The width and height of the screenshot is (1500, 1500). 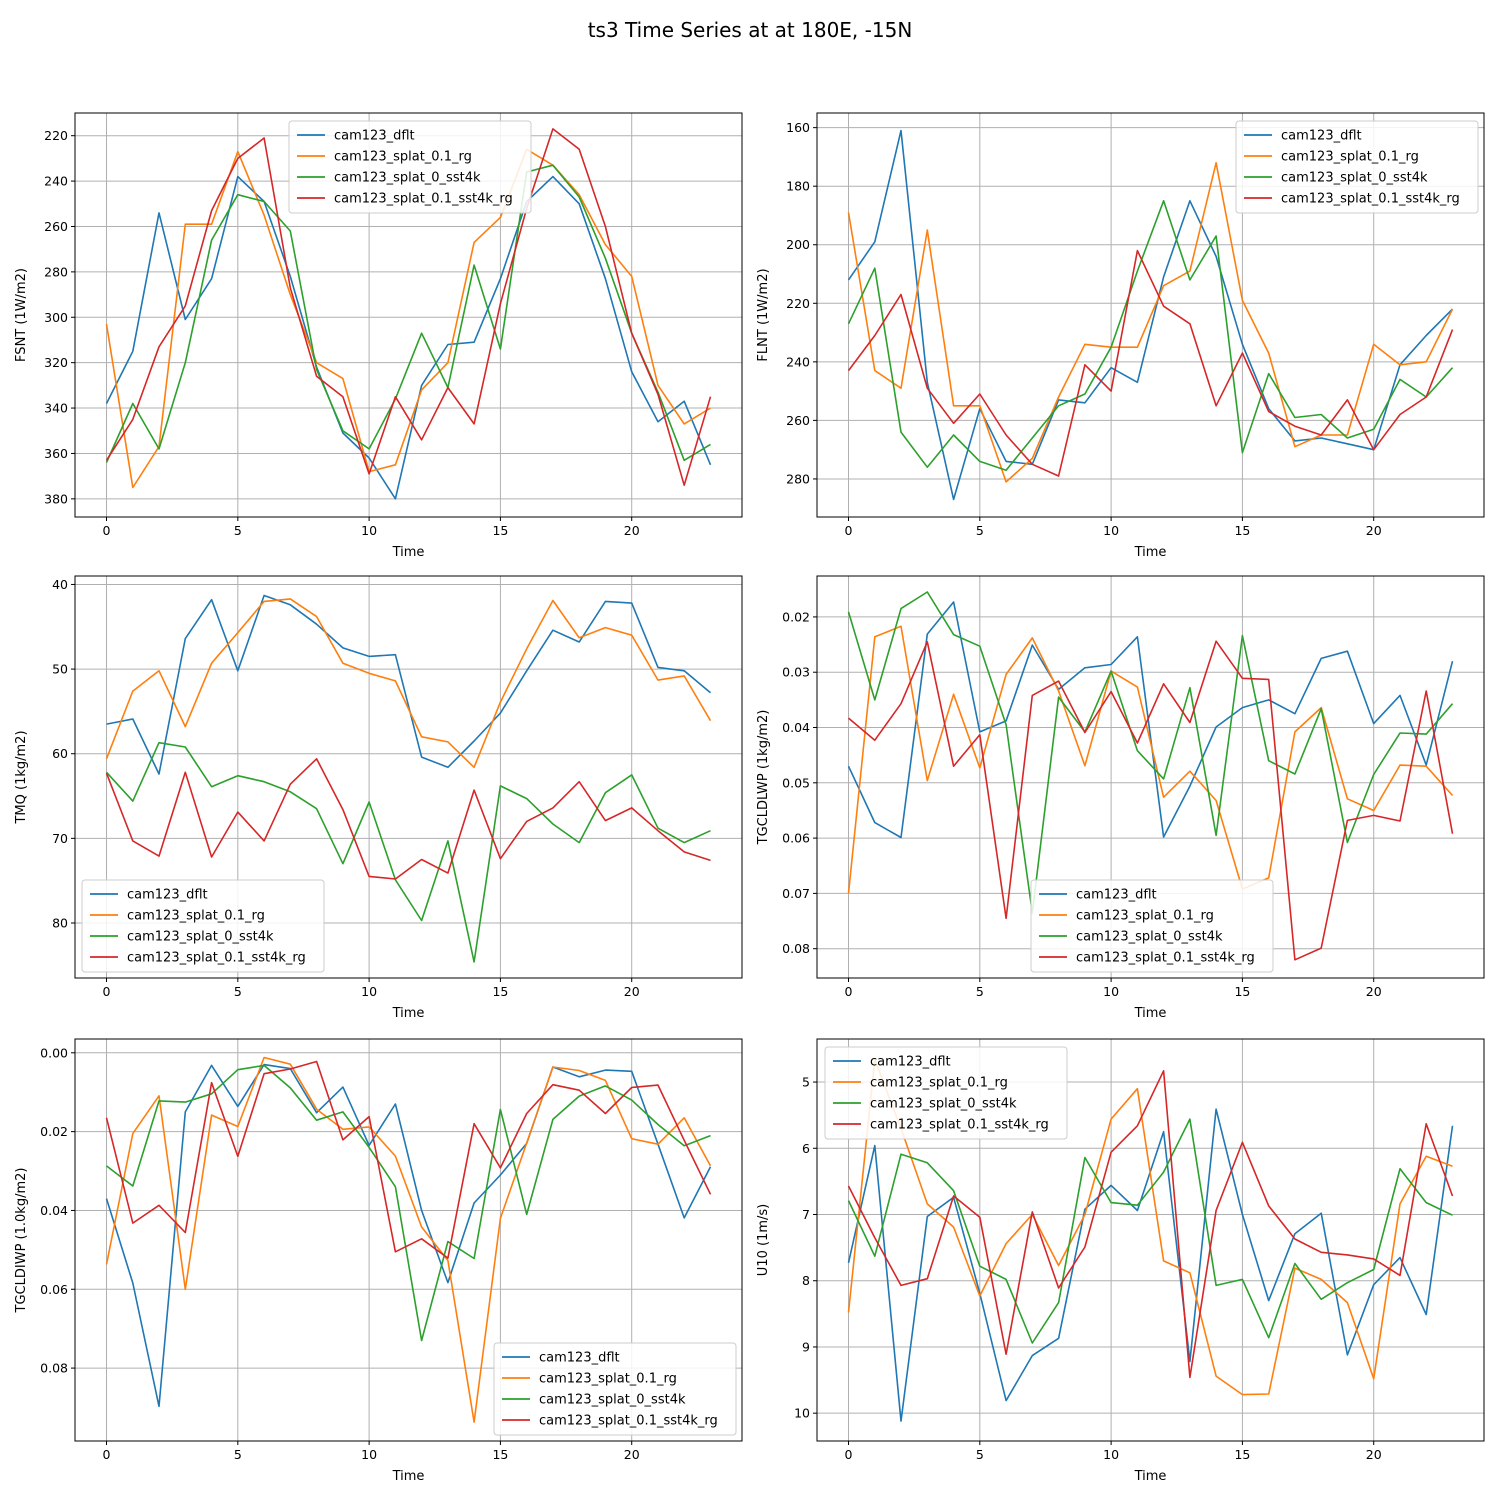 I want to click on y-axis-label: FSNT (1W/m2), so click(x=21, y=315).